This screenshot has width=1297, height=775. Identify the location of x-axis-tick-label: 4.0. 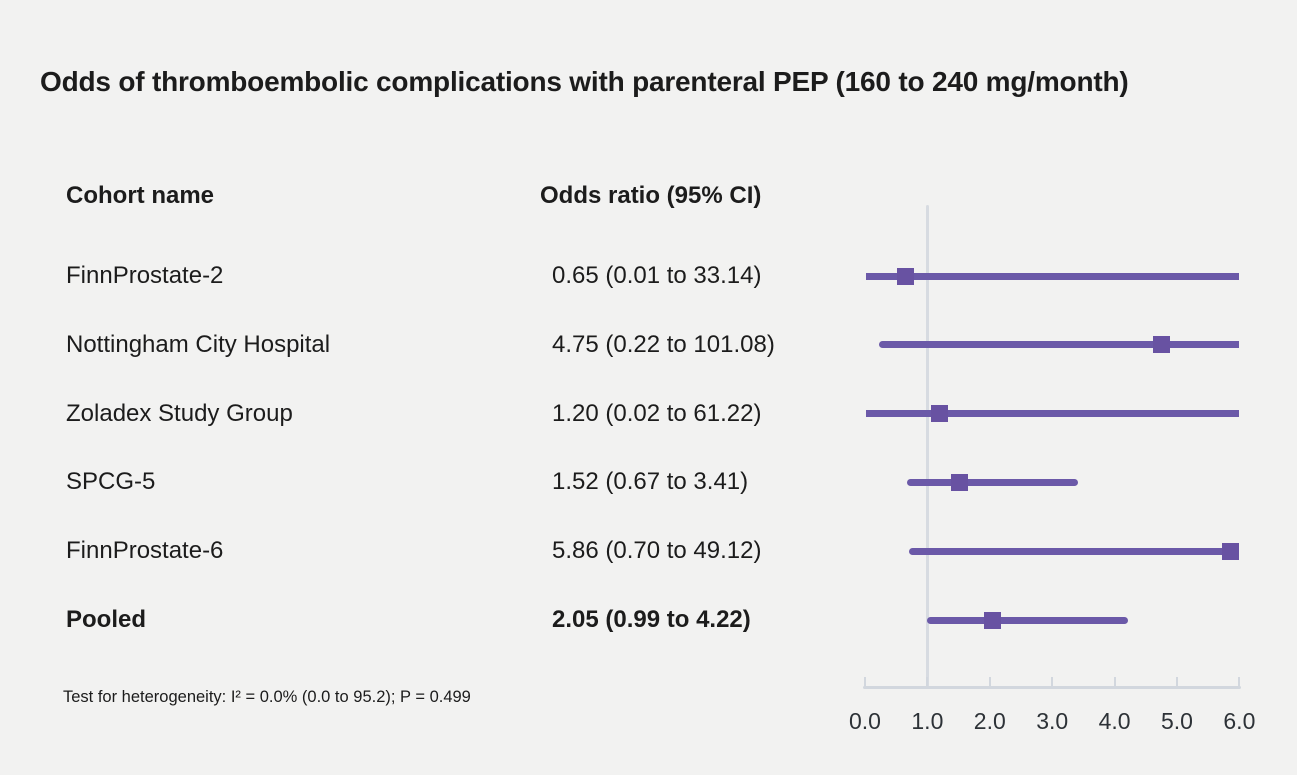
(1114, 721).